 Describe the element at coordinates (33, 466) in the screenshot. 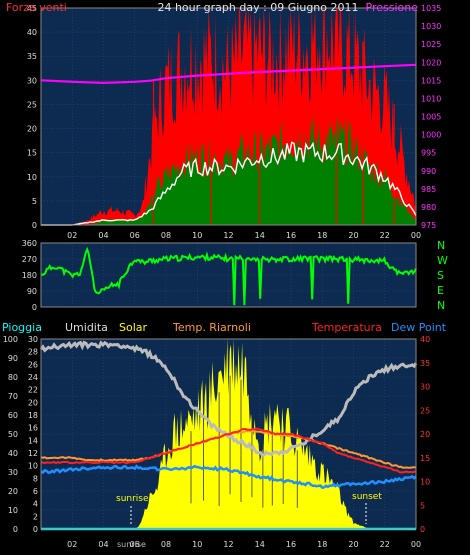

I see `humidity-y-tick-label: 10` at that location.